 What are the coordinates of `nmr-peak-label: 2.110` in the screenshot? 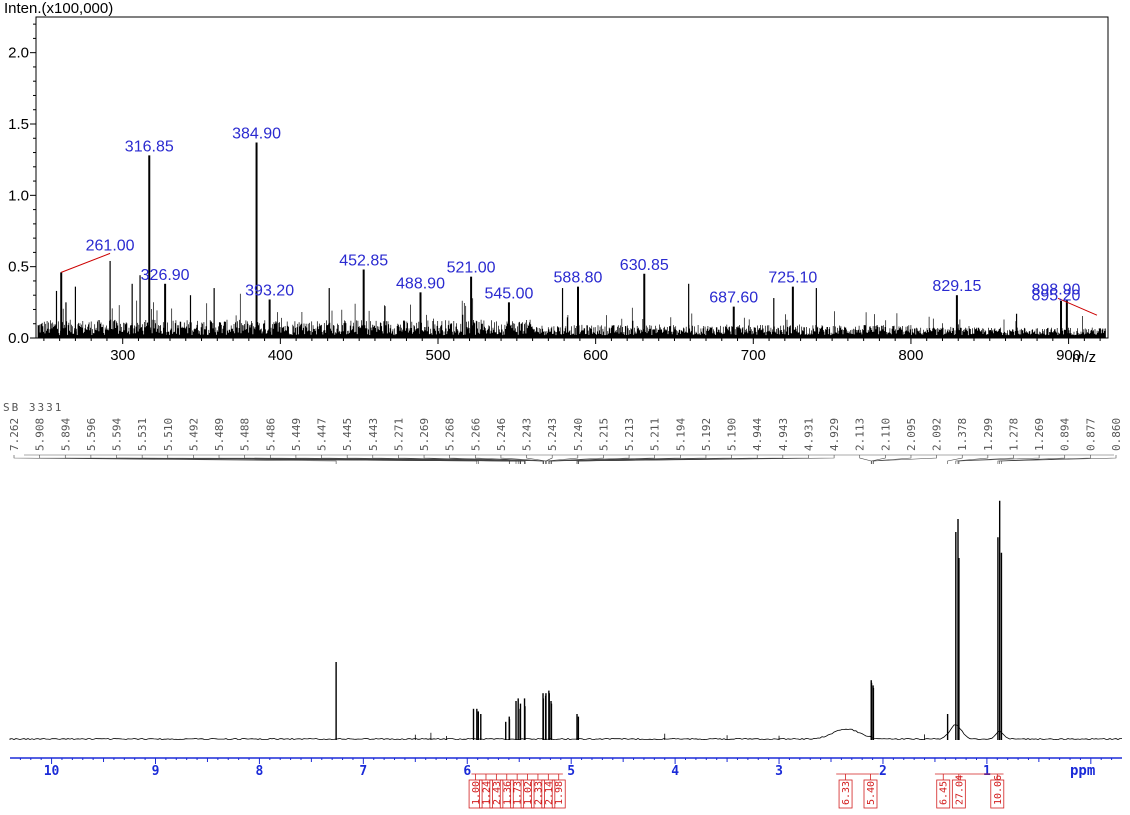 It's located at (885, 434).